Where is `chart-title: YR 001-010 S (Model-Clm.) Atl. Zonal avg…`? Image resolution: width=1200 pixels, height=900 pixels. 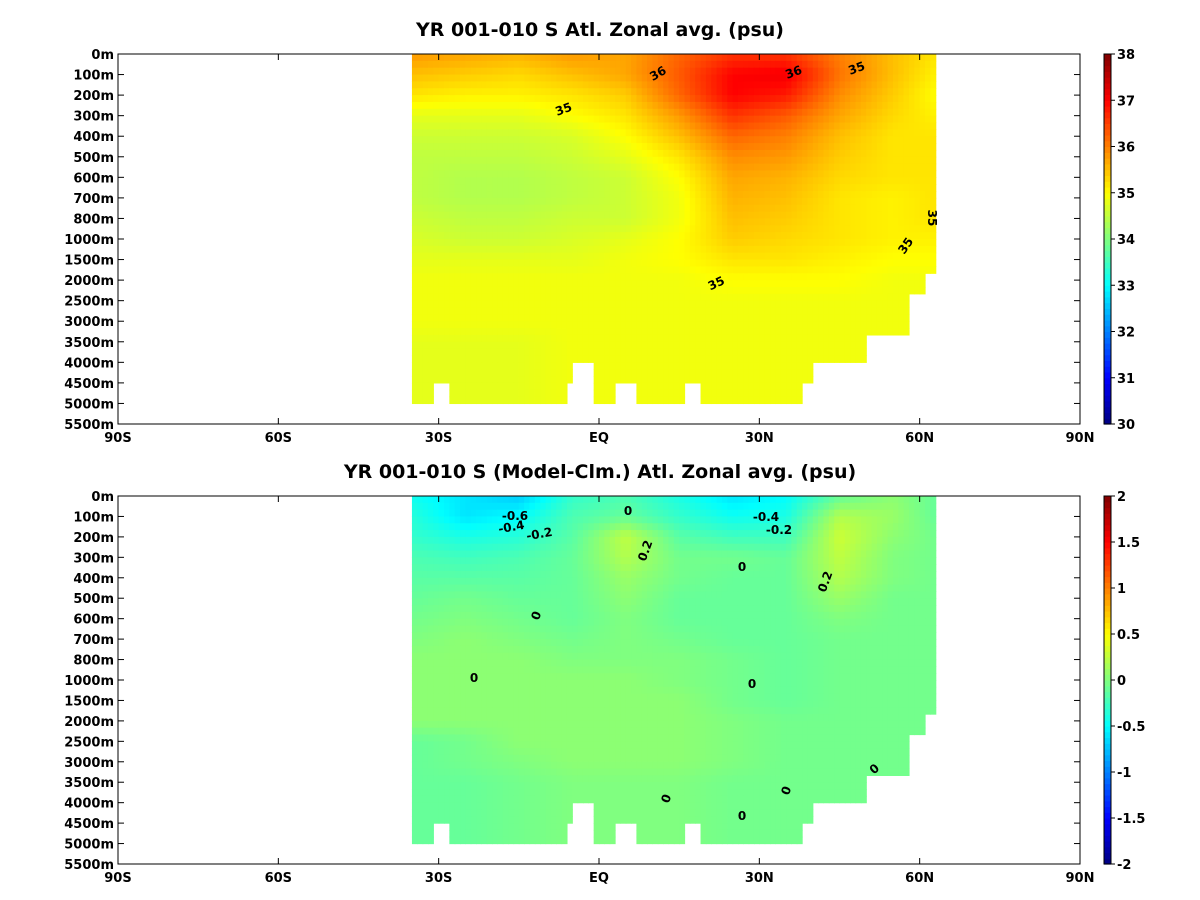 chart-title: YR 001-010 S (Model-Clm.) Atl. Zonal avg… is located at coordinates (599, 472).